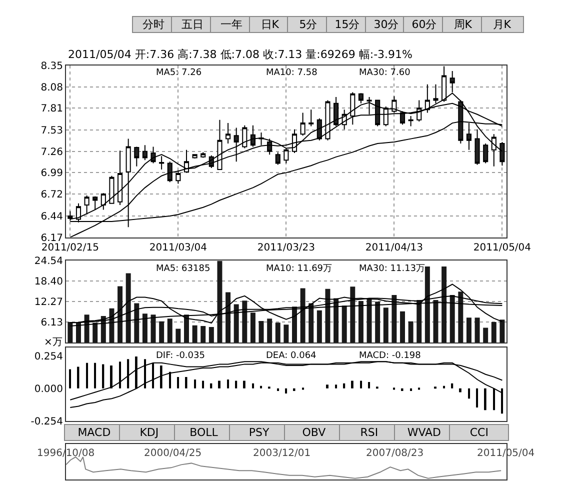 The width and height of the screenshot is (566, 502). What do you see at coordinates (178, 248) in the screenshot?
I see `x-tick-label: 2011/03/04` at bounding box center [178, 248].